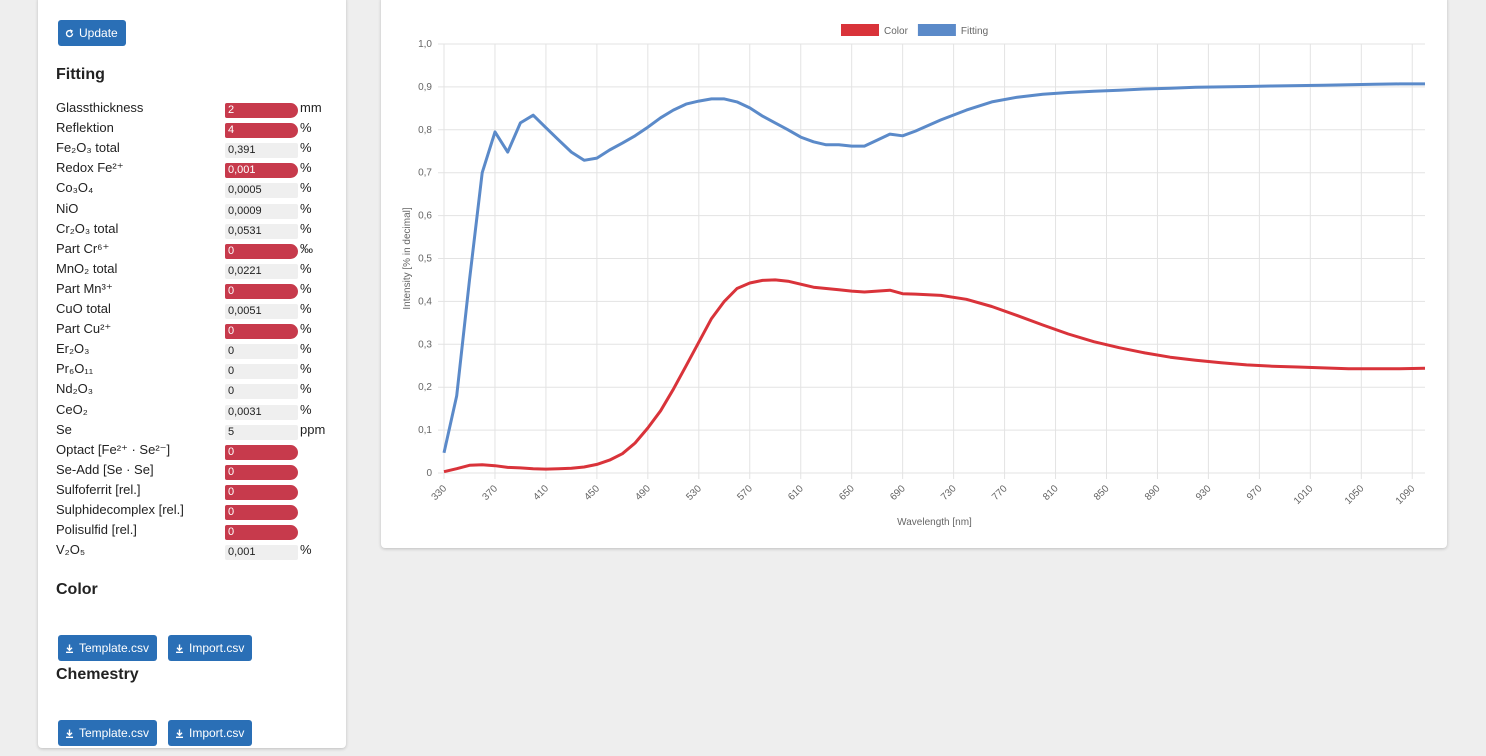 The height and width of the screenshot is (756, 1486). I want to click on field-label: Sulphidecomplex [rel.], so click(120, 509).